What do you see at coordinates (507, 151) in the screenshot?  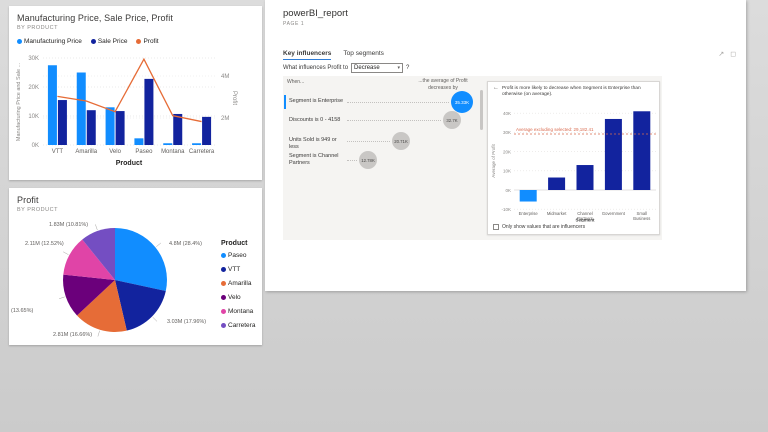 I see `y-axis-tick: 20K` at bounding box center [507, 151].